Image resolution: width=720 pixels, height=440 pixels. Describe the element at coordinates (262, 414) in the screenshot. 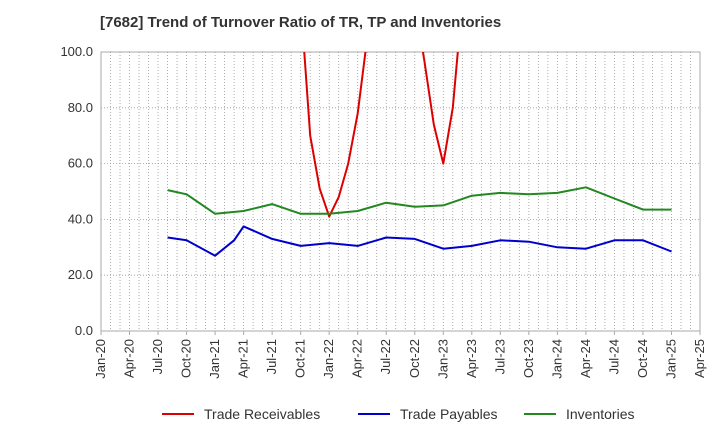

I see `legend-label-trade-receivables: Trade Receivables` at that location.